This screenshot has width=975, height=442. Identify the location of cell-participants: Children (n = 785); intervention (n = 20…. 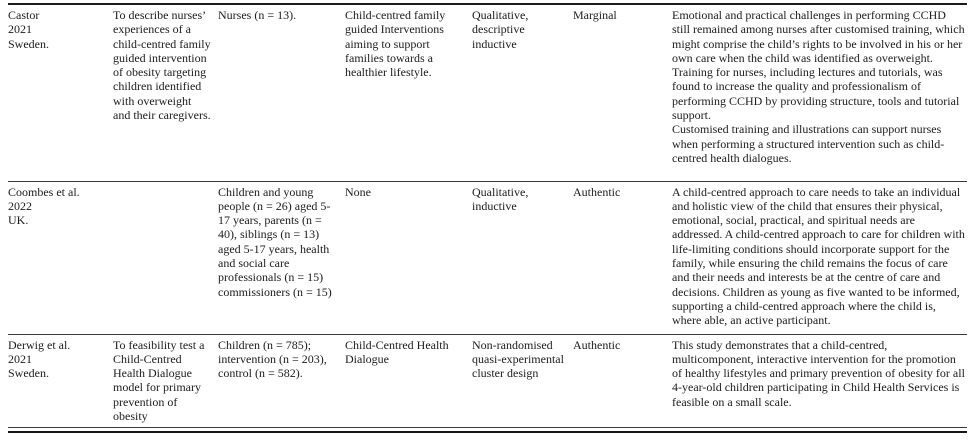
(272, 359).